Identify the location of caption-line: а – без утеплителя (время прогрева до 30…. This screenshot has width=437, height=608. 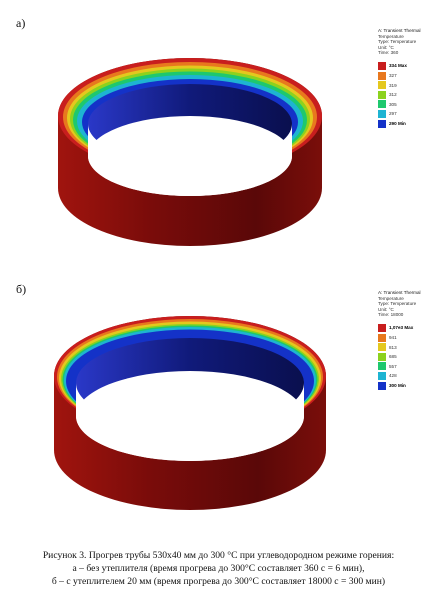
(218, 568).